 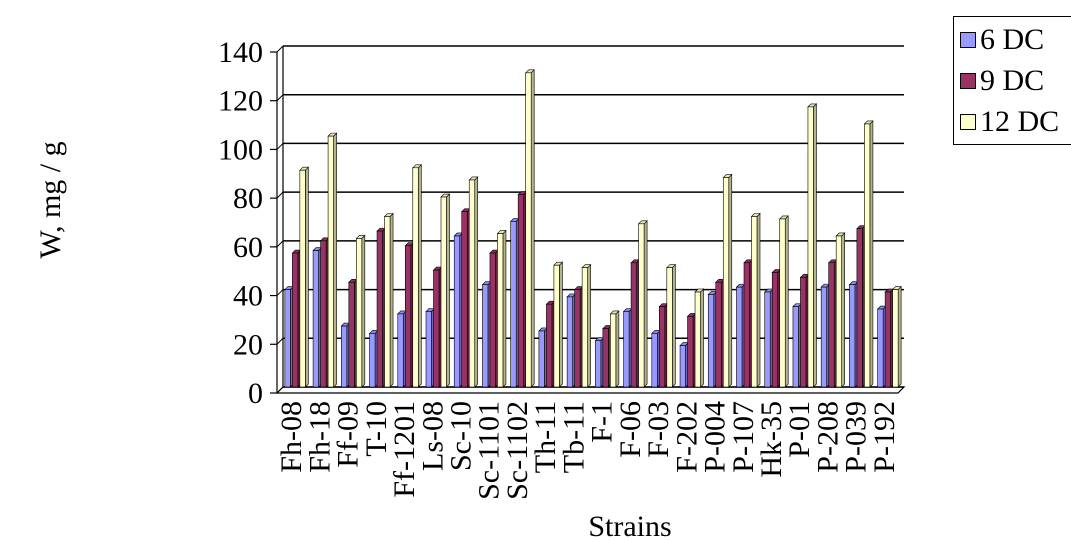 I want to click on legend-item-6dc: 6 DC, so click(x=1015, y=39).